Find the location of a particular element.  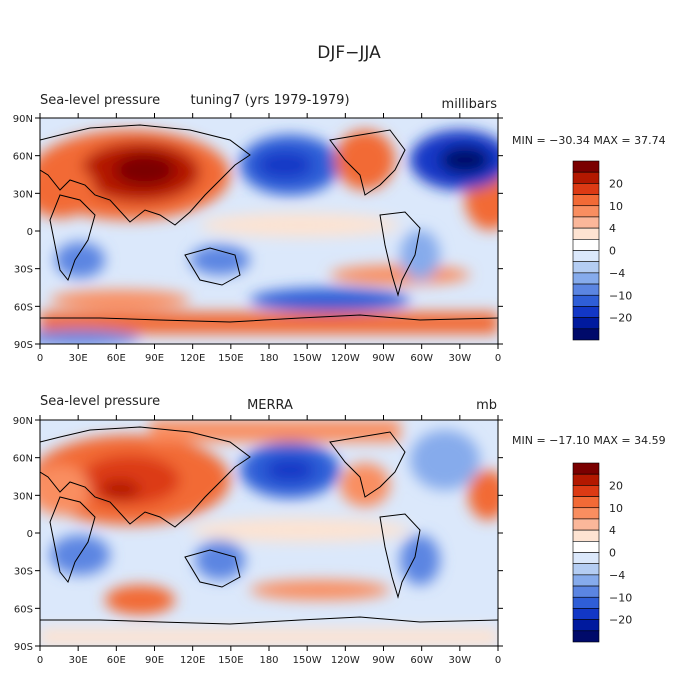

panel-bottom-lon-label: 90W is located at coordinates (383, 660).